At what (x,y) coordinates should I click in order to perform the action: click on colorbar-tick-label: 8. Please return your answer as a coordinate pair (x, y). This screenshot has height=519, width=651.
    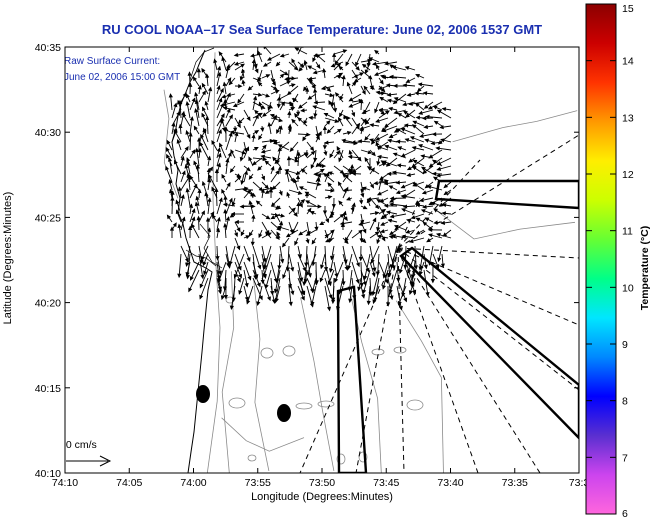
    Looking at the image, I should click on (625, 402).